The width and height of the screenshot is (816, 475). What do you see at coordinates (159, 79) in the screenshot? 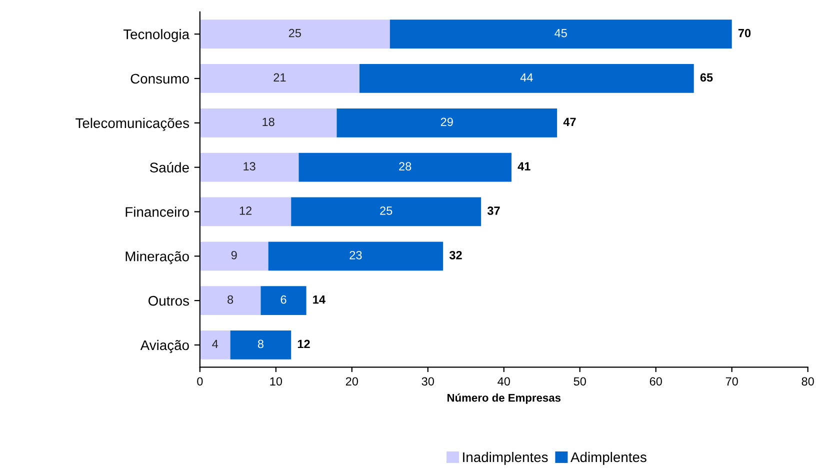
I see `y-tick-label: Consumo` at bounding box center [159, 79].